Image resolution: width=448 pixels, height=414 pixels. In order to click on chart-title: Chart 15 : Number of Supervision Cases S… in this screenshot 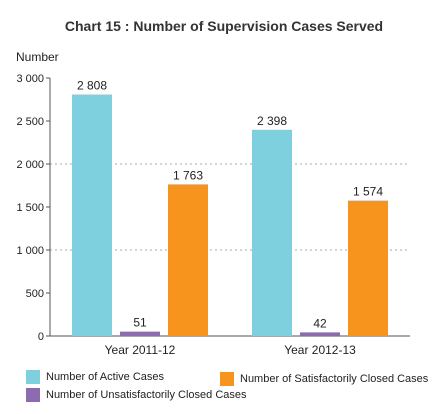, I will do `click(224, 26)`.